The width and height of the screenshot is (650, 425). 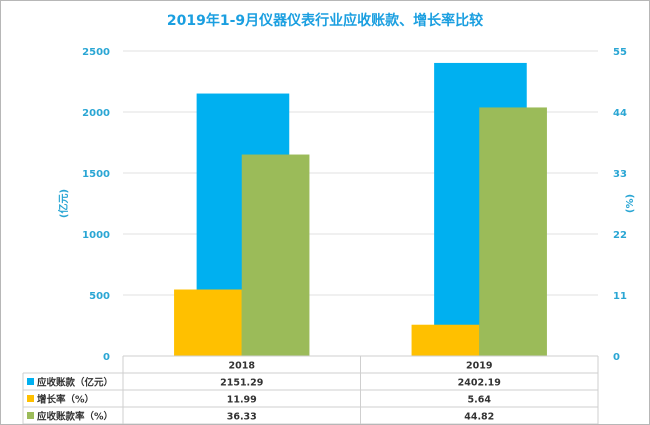 I want to click on data-table-value: 2151.29, so click(x=241, y=383).